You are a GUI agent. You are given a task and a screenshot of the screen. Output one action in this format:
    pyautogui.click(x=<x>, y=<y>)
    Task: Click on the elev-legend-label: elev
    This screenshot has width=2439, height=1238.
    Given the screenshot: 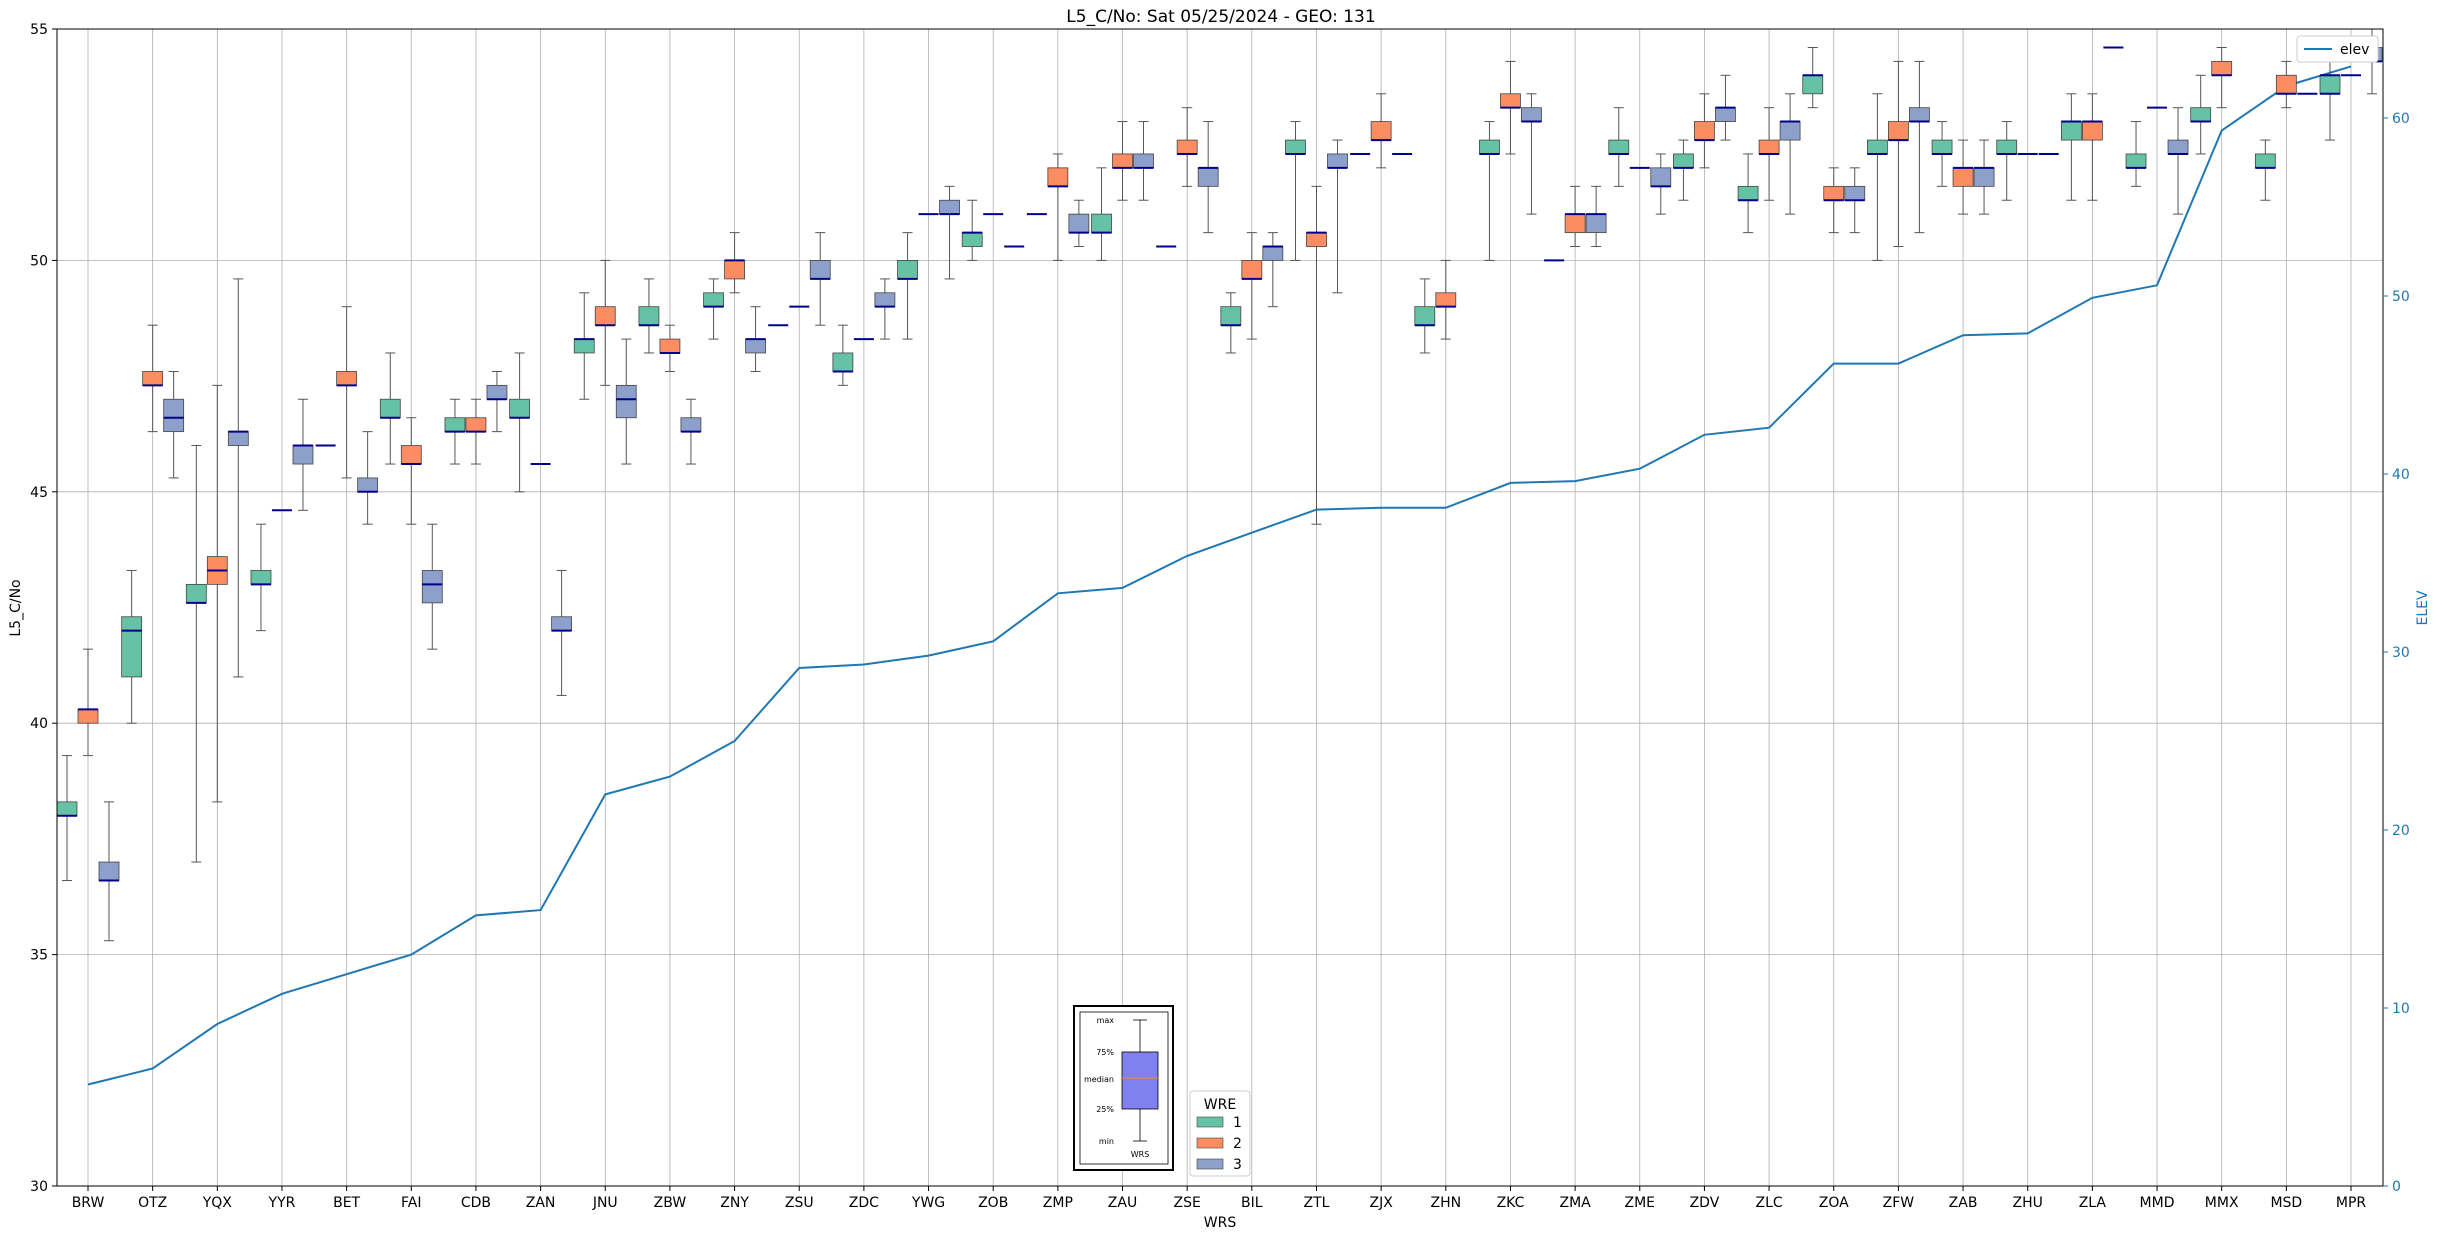 What is the action you would take?
    pyautogui.click(x=2354, y=50)
    